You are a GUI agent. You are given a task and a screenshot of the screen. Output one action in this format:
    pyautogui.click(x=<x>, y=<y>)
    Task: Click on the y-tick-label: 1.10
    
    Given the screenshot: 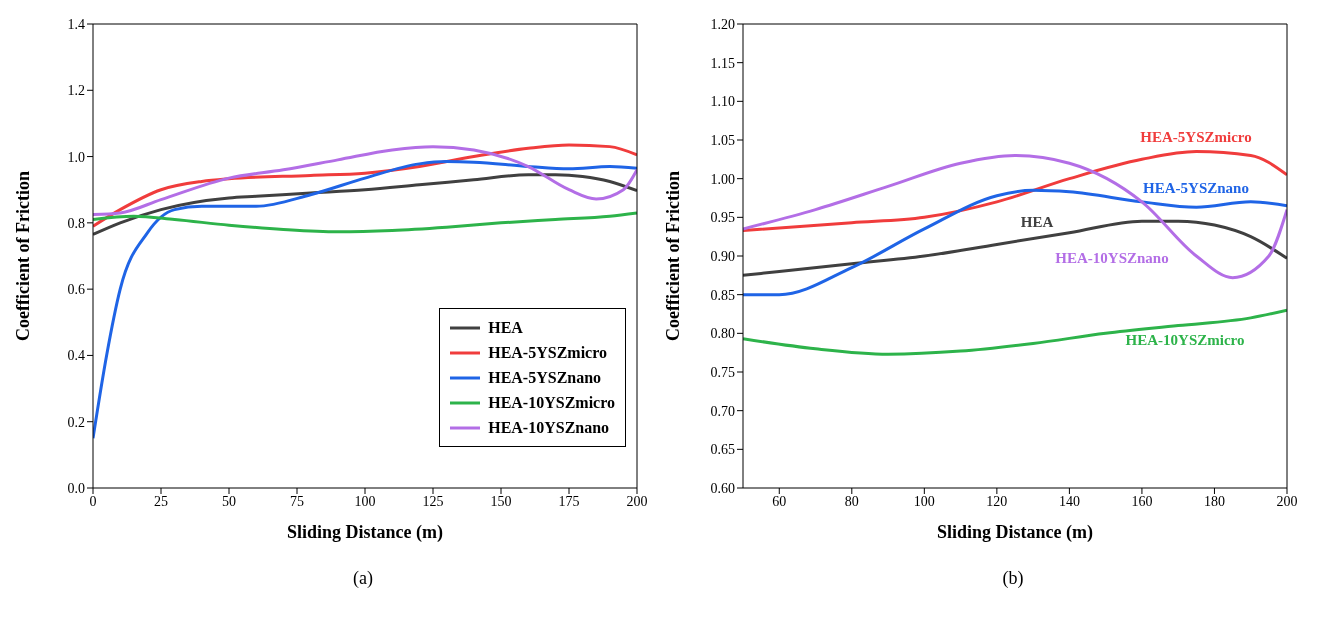 What is the action you would take?
    pyautogui.click(x=722, y=102)
    